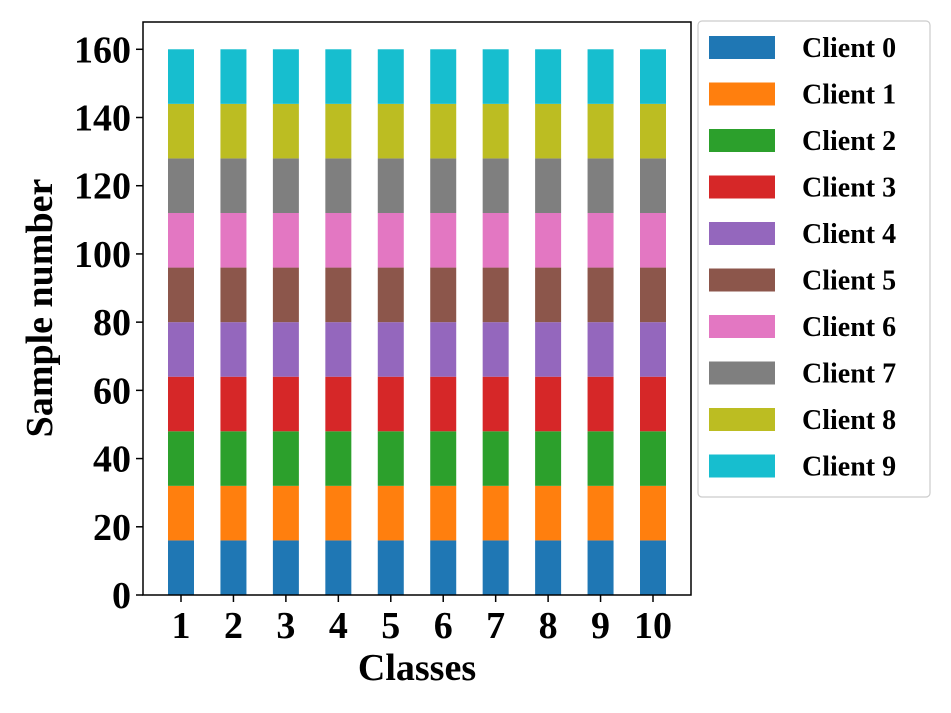 This screenshot has height=713, width=951. I want to click on y-axis-title: Sample number, so click(40, 308).